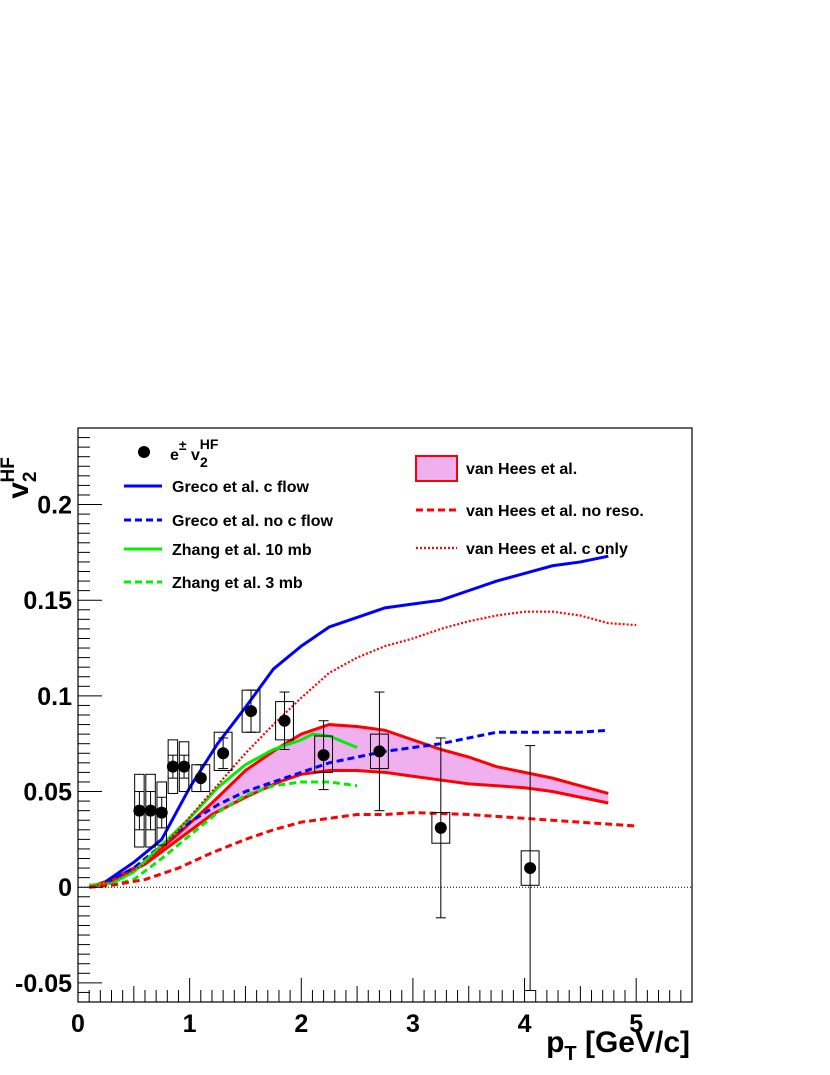 This screenshot has width=830, height=1075. I want to click on x-tick-label: 2, so click(301, 1024).